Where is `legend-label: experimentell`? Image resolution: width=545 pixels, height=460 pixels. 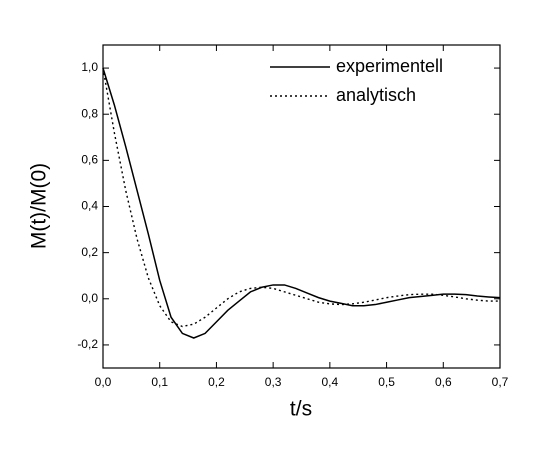
legend-label: experimentell is located at coordinates (389, 66).